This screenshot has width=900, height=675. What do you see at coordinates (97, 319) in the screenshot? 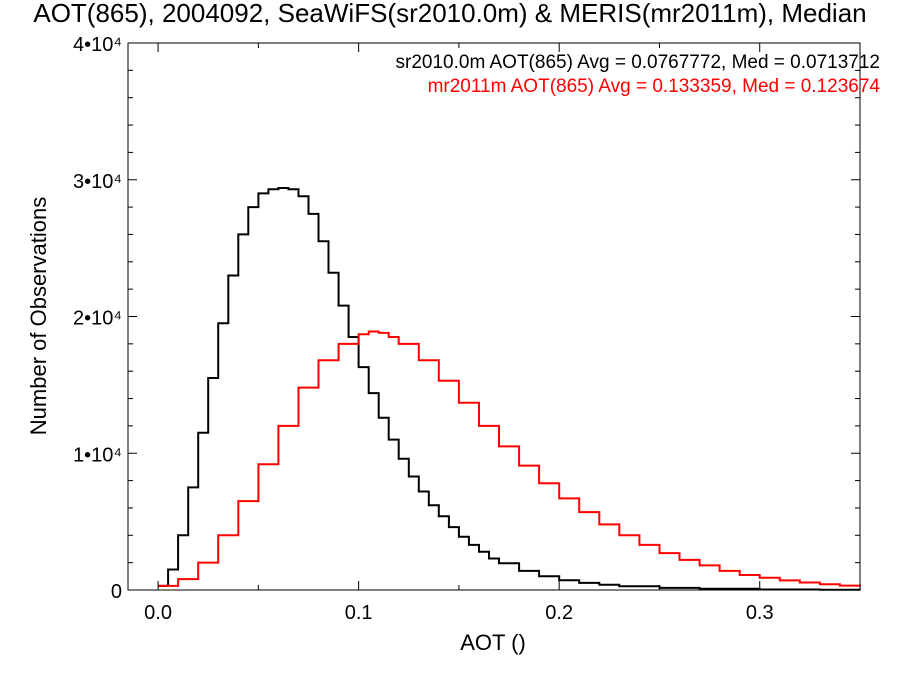
I see `y-tick-label: 2•10⁴` at bounding box center [97, 319].